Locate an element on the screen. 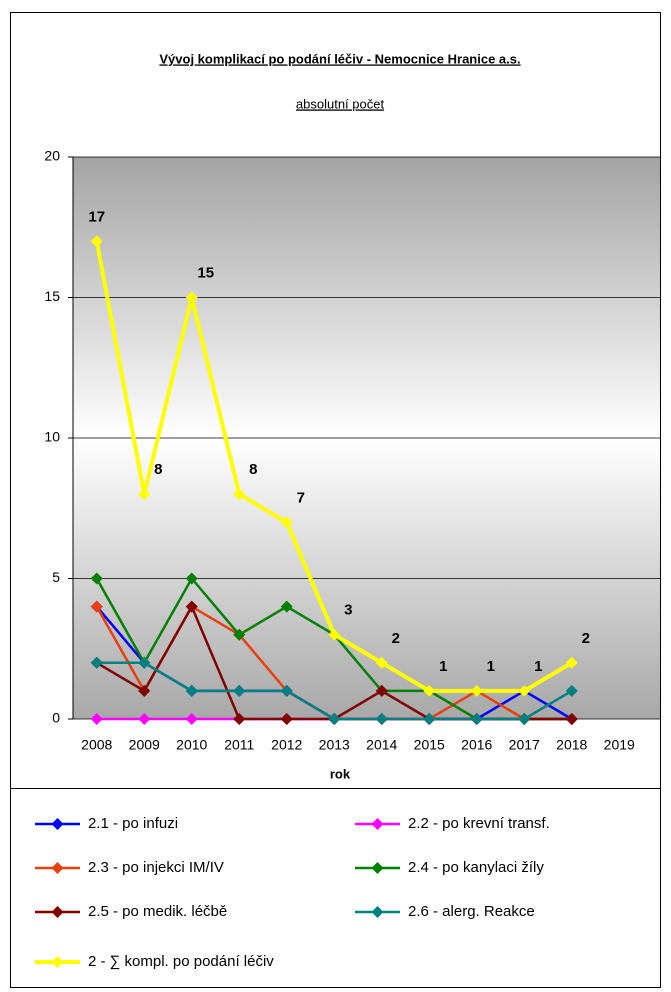  legend-label: 2.1 - po infuzi is located at coordinates (133, 823).